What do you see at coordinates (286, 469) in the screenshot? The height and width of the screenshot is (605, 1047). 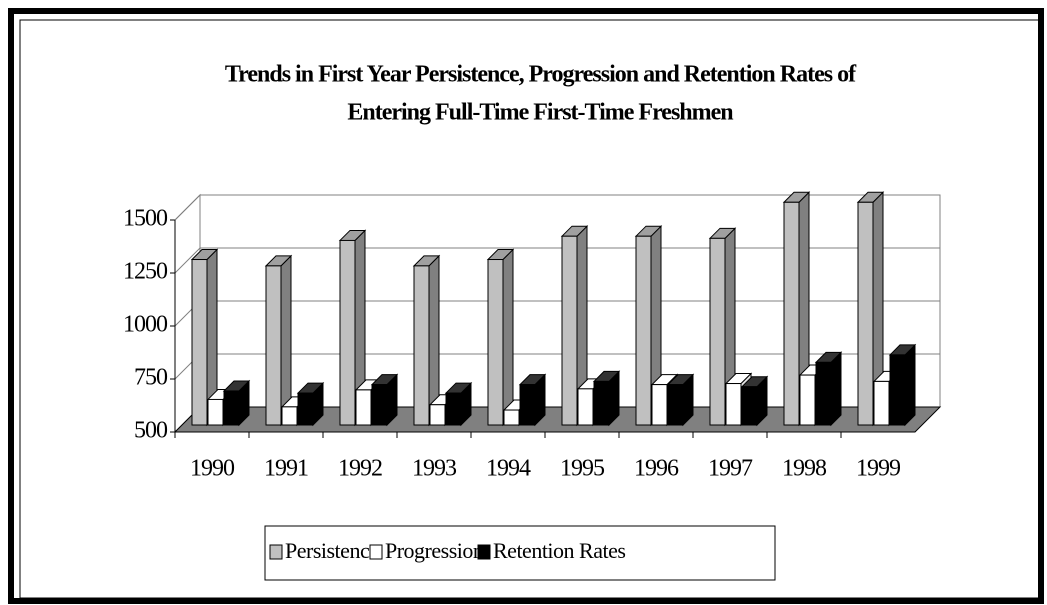 I see `x-tick-label: 1991` at bounding box center [286, 469].